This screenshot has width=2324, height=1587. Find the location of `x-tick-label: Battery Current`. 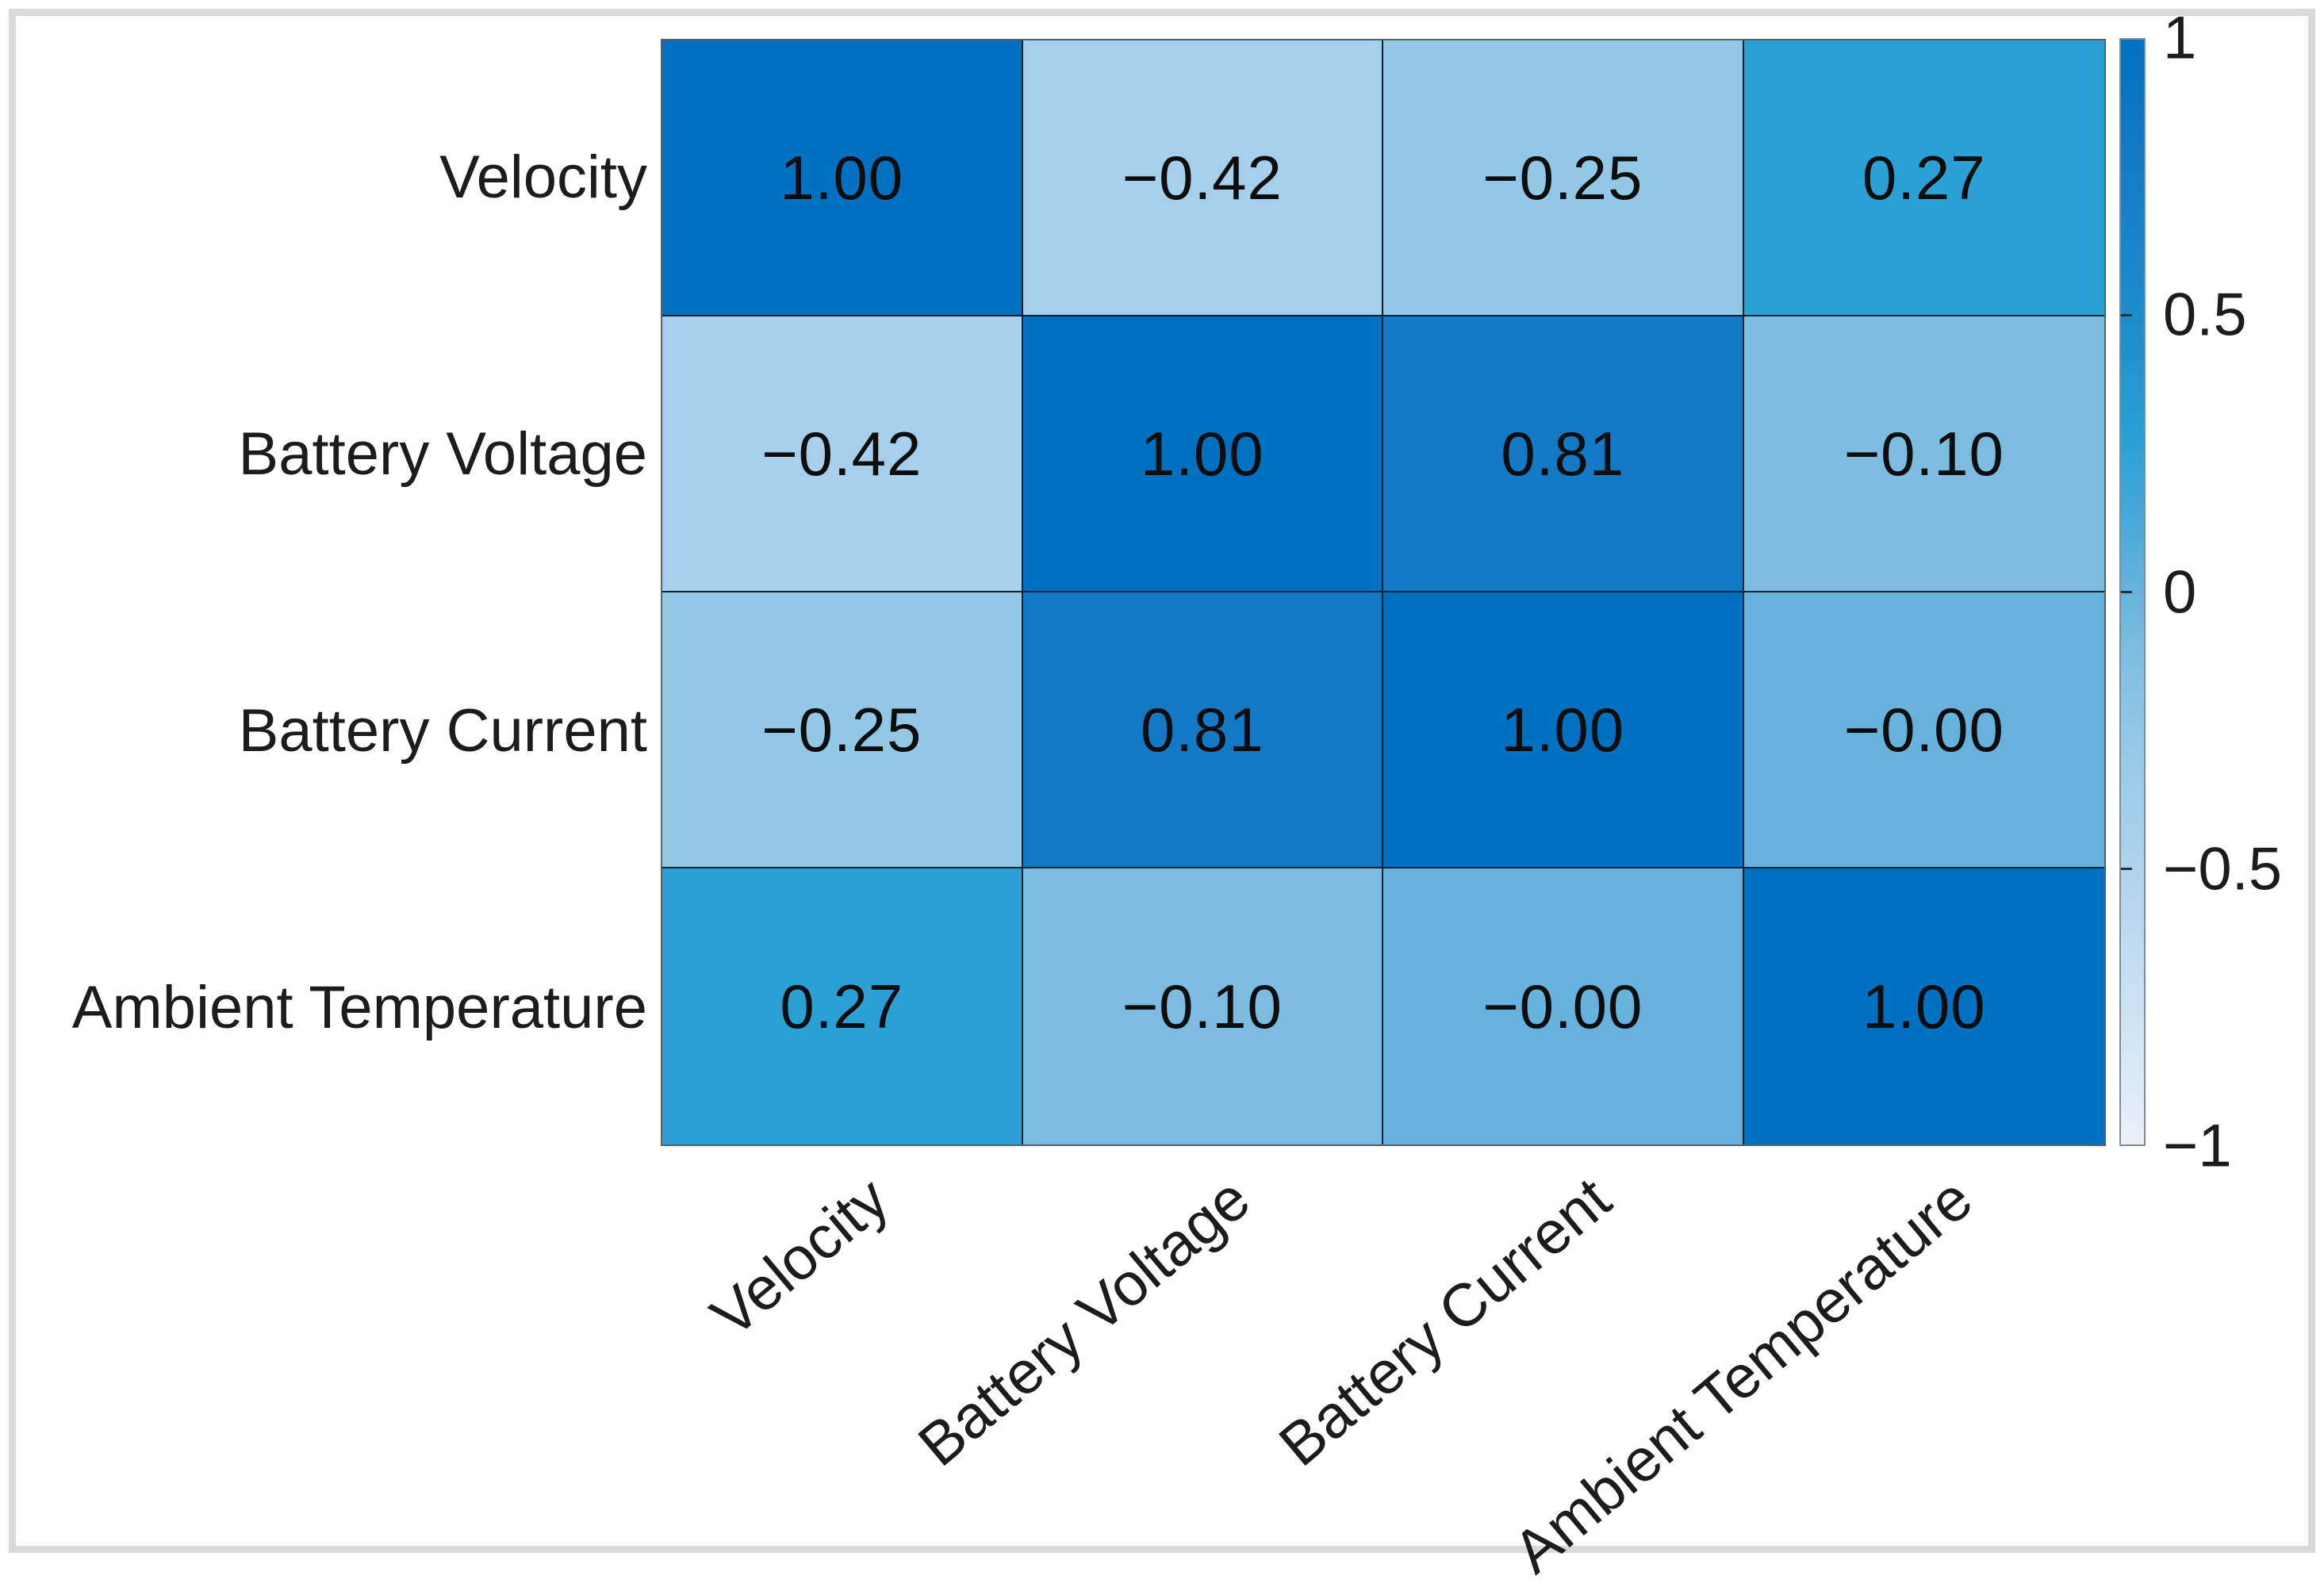

x-tick-label: Battery Current is located at coordinates (1445, 1322).